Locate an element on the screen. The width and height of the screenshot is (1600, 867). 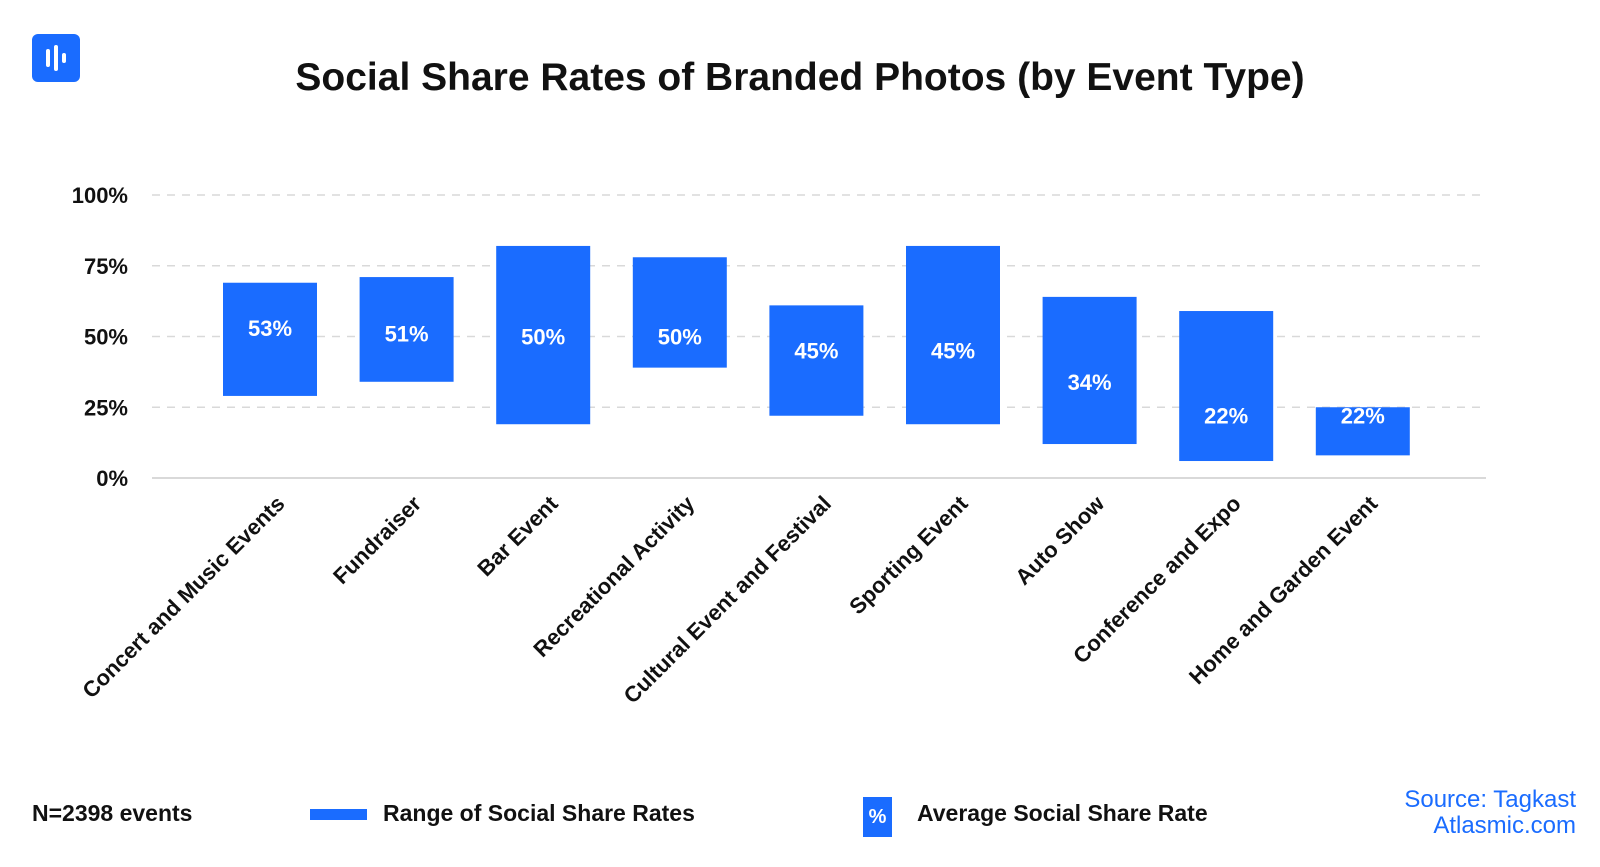
x-tick-label: Fundraiser is located at coordinates (377, 540).